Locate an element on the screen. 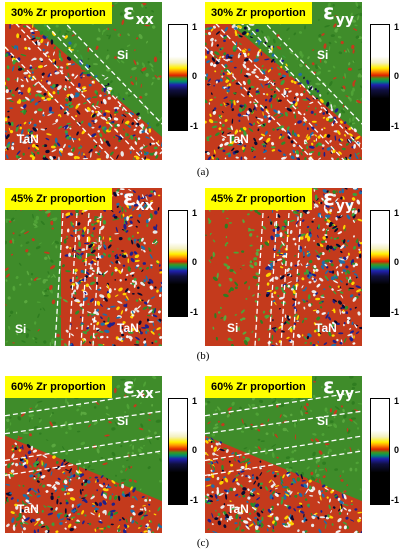 Image resolution: width=406 pixels, height=550 pixels. panel-c-exx: 60% Zr proportion εxx Si TaN 1 0 -1 is located at coordinates (103, 453).